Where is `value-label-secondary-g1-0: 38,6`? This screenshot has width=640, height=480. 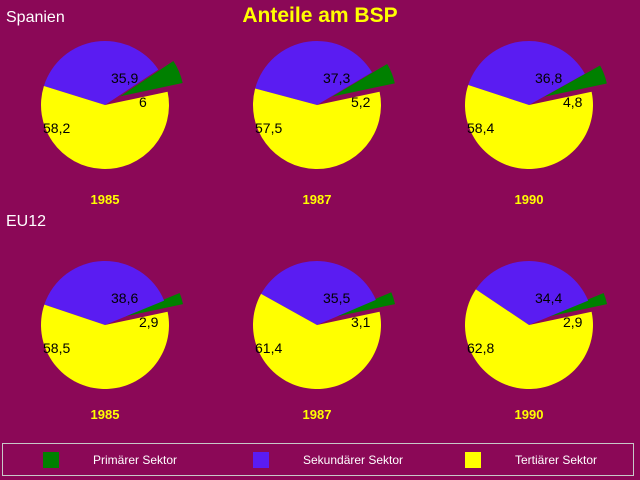 value-label-secondary-g1-0: 38,6 is located at coordinates (124, 298).